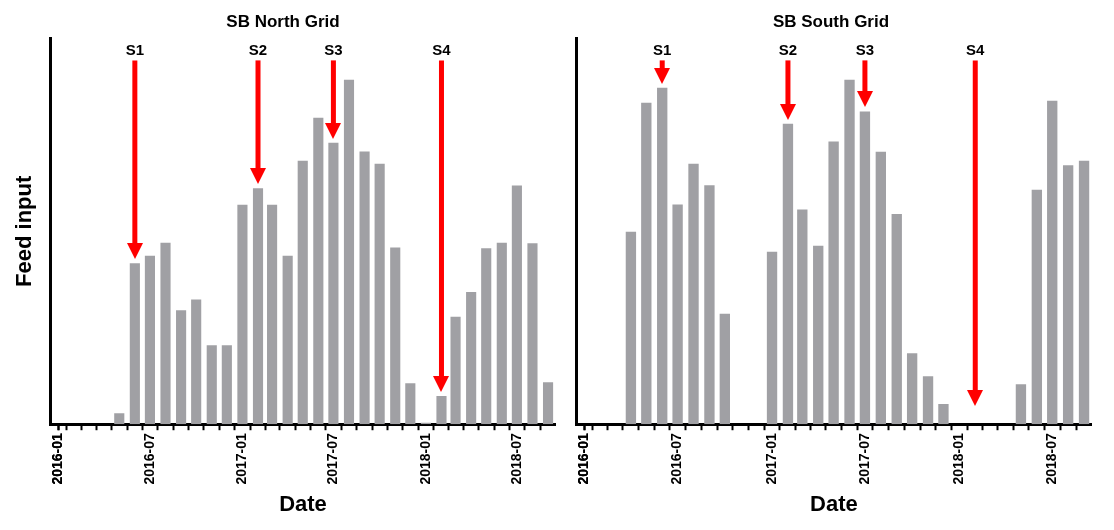 The image size is (1114, 530). I want to click on chart-title: SB North Grid, so click(283, 21).